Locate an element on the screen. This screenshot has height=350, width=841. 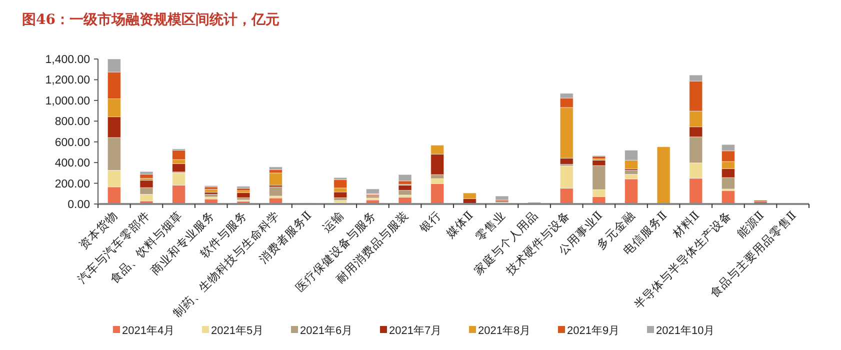
y-tick-label: 400.00 is located at coordinates (72, 164).